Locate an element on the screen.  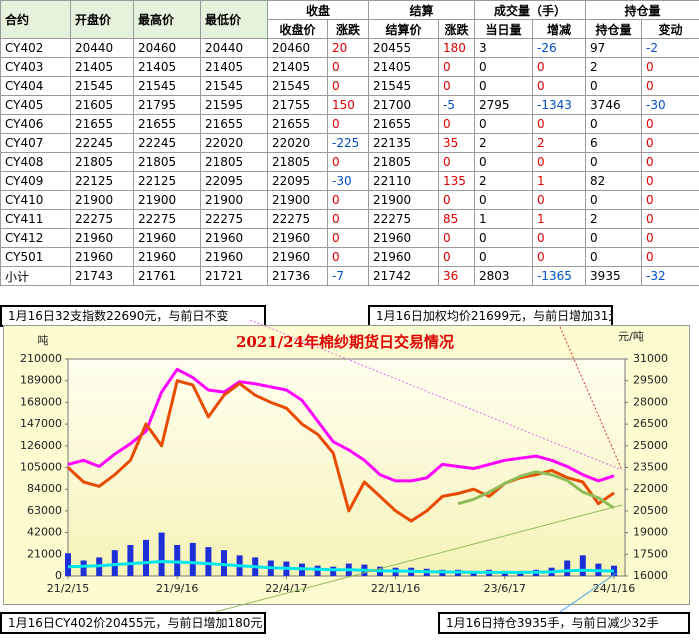
table-cell: CY409 is located at coordinates (35, 181).